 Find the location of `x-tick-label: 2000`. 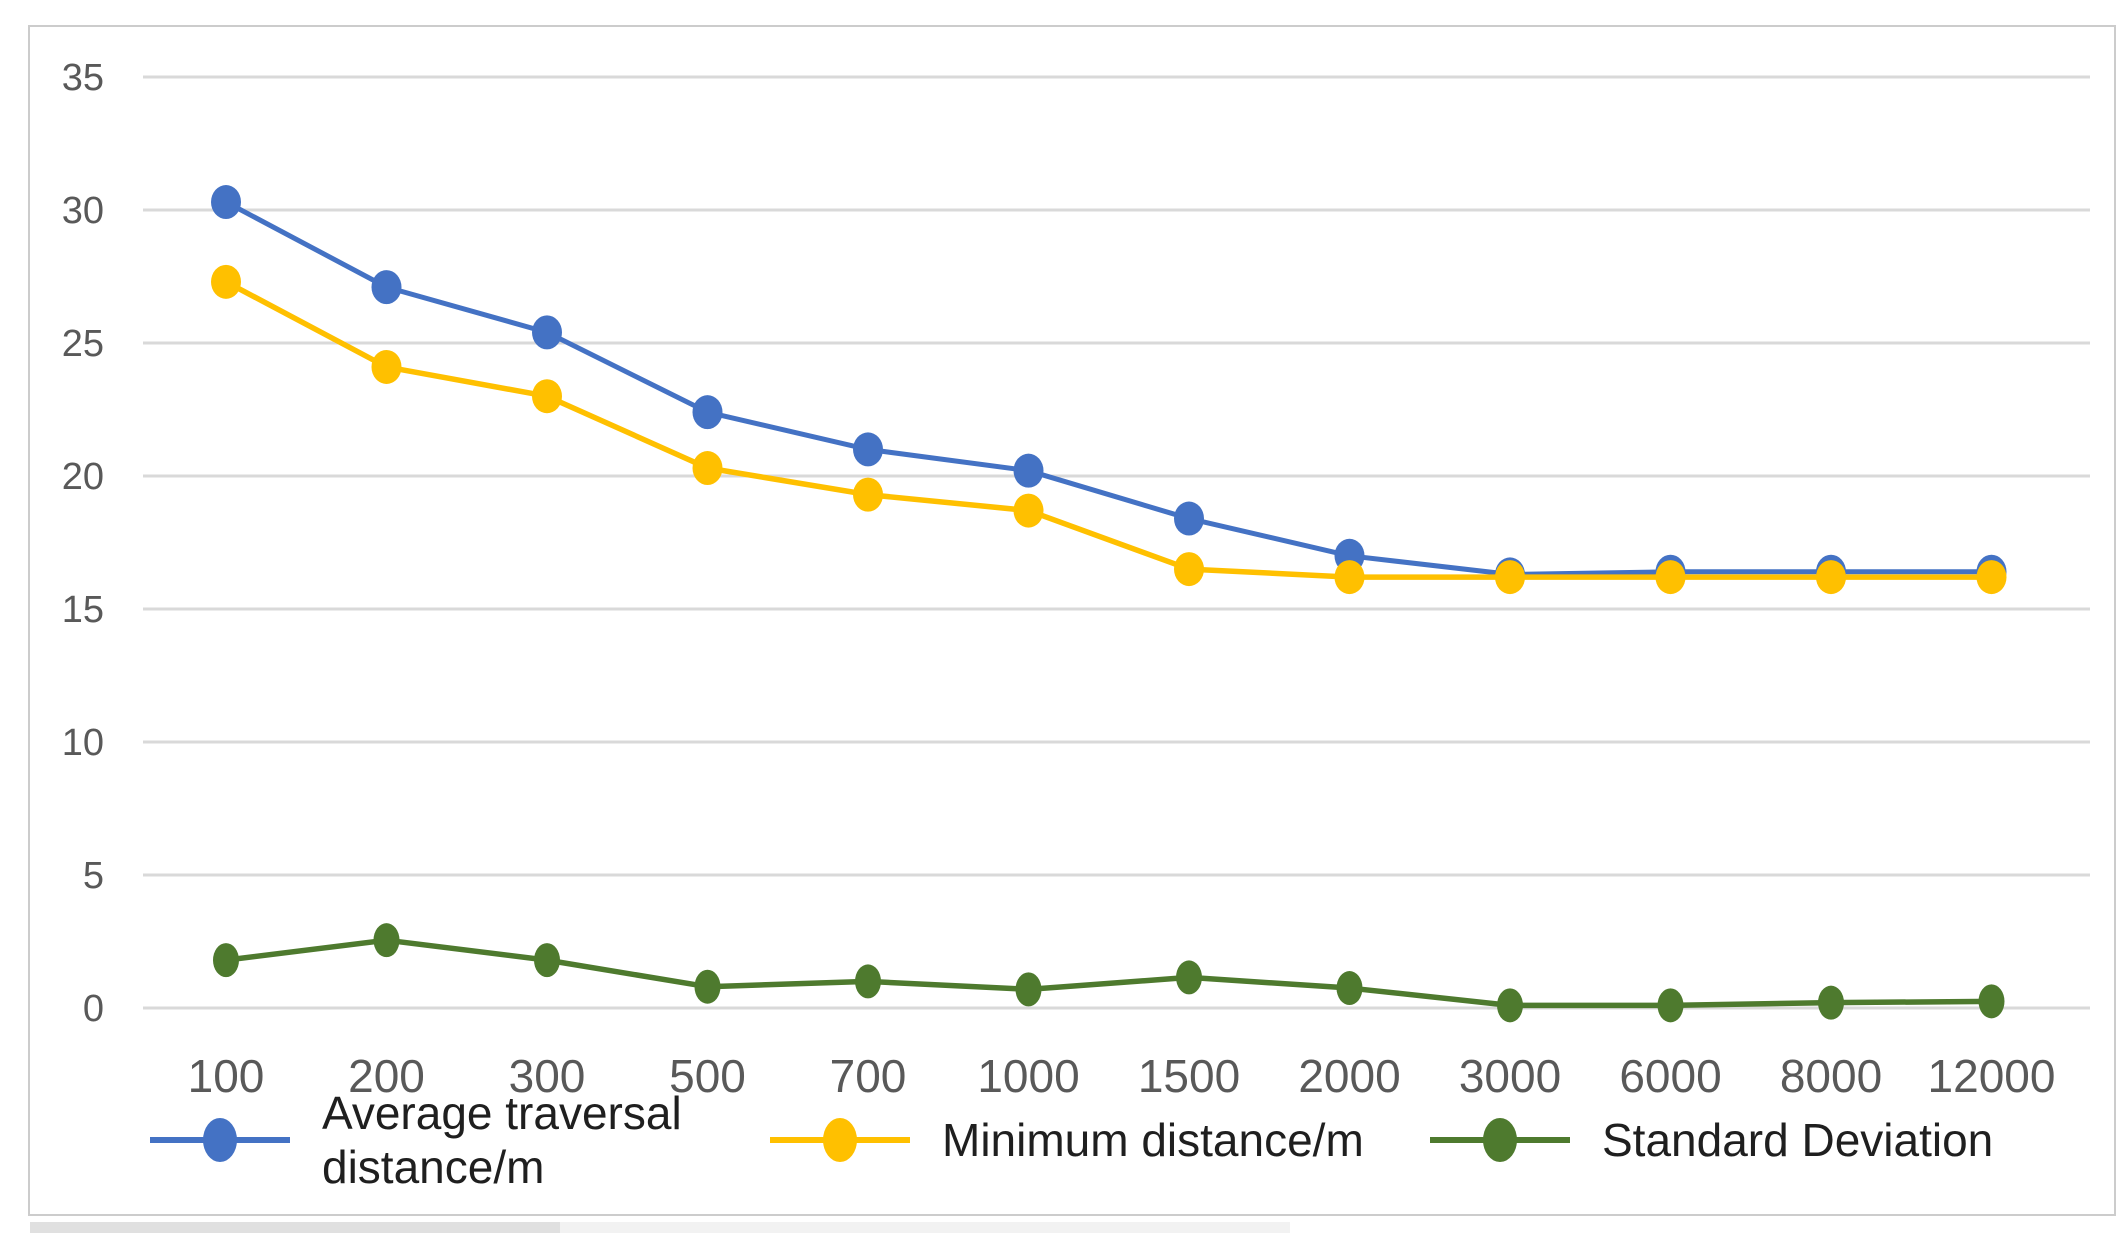

x-tick-label: 2000 is located at coordinates (1349, 1076).